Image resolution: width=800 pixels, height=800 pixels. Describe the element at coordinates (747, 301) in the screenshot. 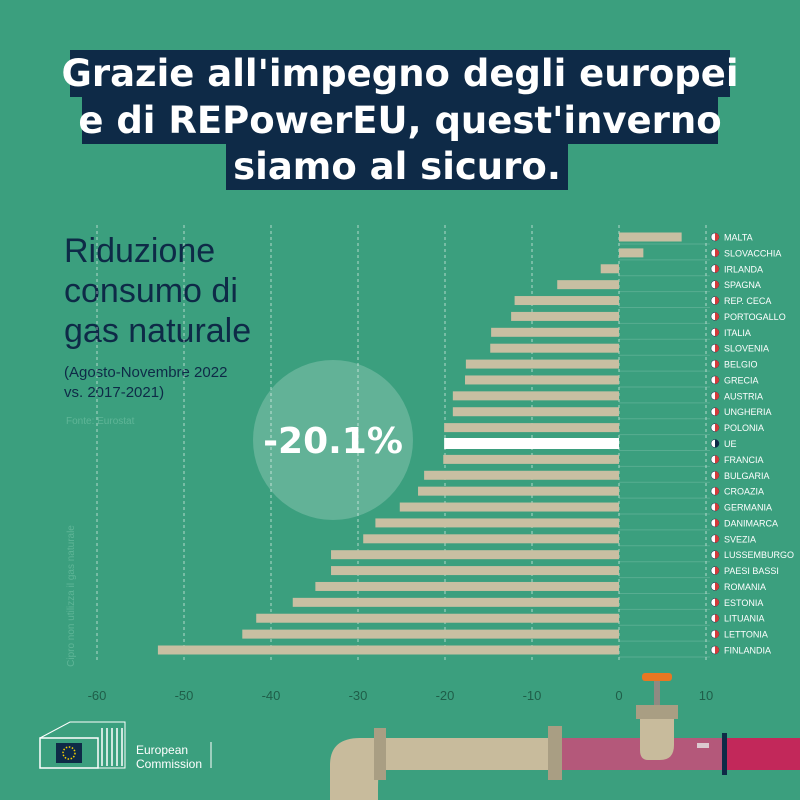

I see `category-label: REP. CECA` at that location.